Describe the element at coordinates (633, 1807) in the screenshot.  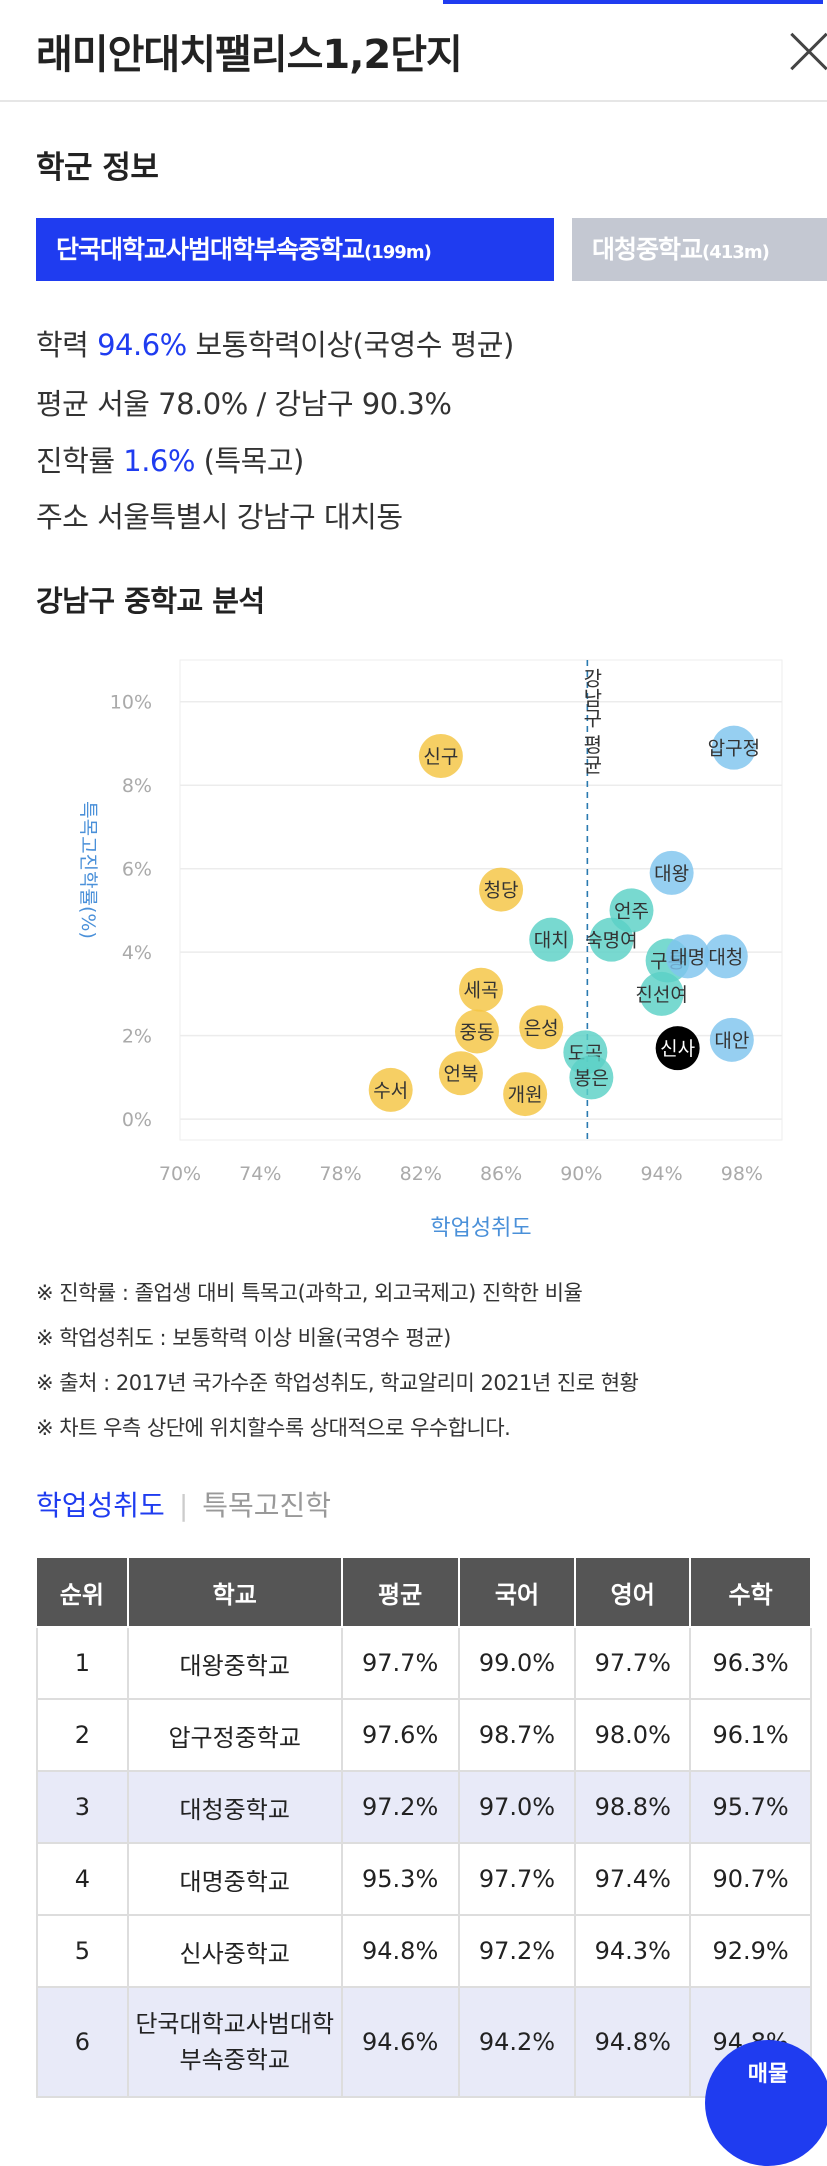
I see `table-cell: 98.8%` at that location.